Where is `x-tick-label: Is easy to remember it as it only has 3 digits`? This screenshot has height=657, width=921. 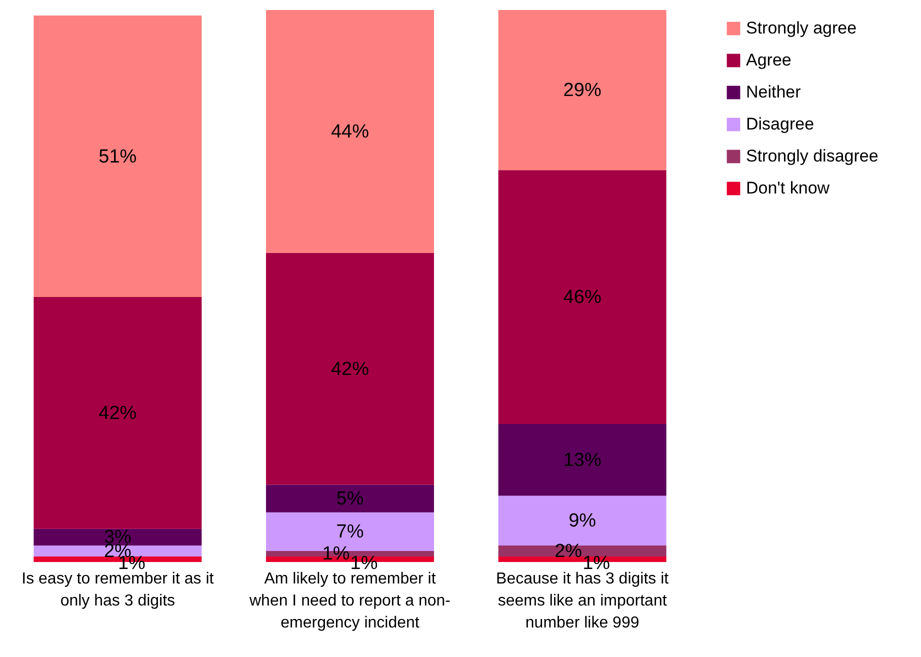 x-tick-label: Is easy to remember it as it only has 3 digits is located at coordinates (118, 590).